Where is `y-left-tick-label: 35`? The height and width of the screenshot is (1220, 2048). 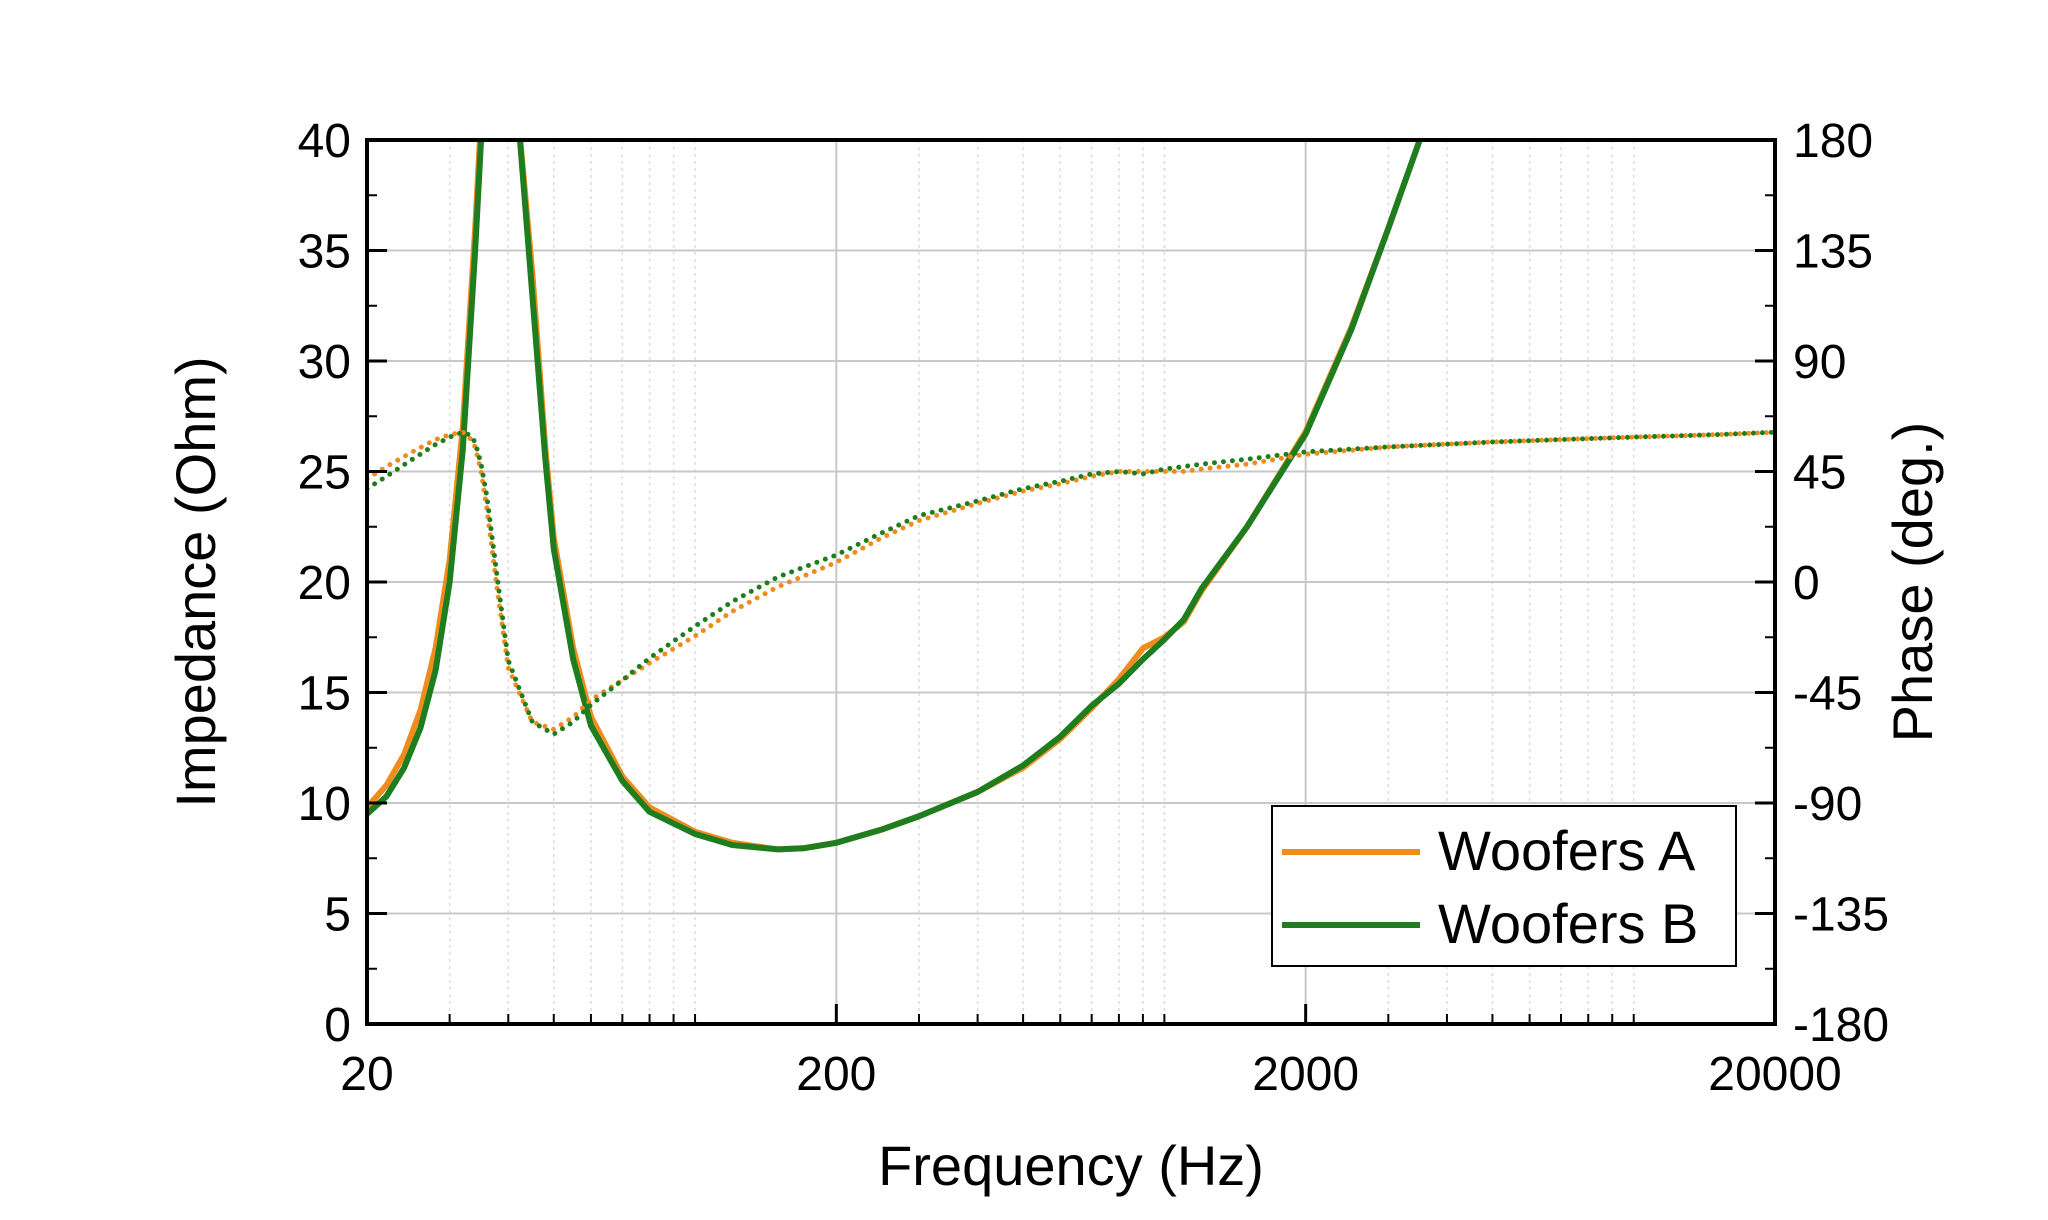 y-left-tick-label: 35 is located at coordinates (324, 252).